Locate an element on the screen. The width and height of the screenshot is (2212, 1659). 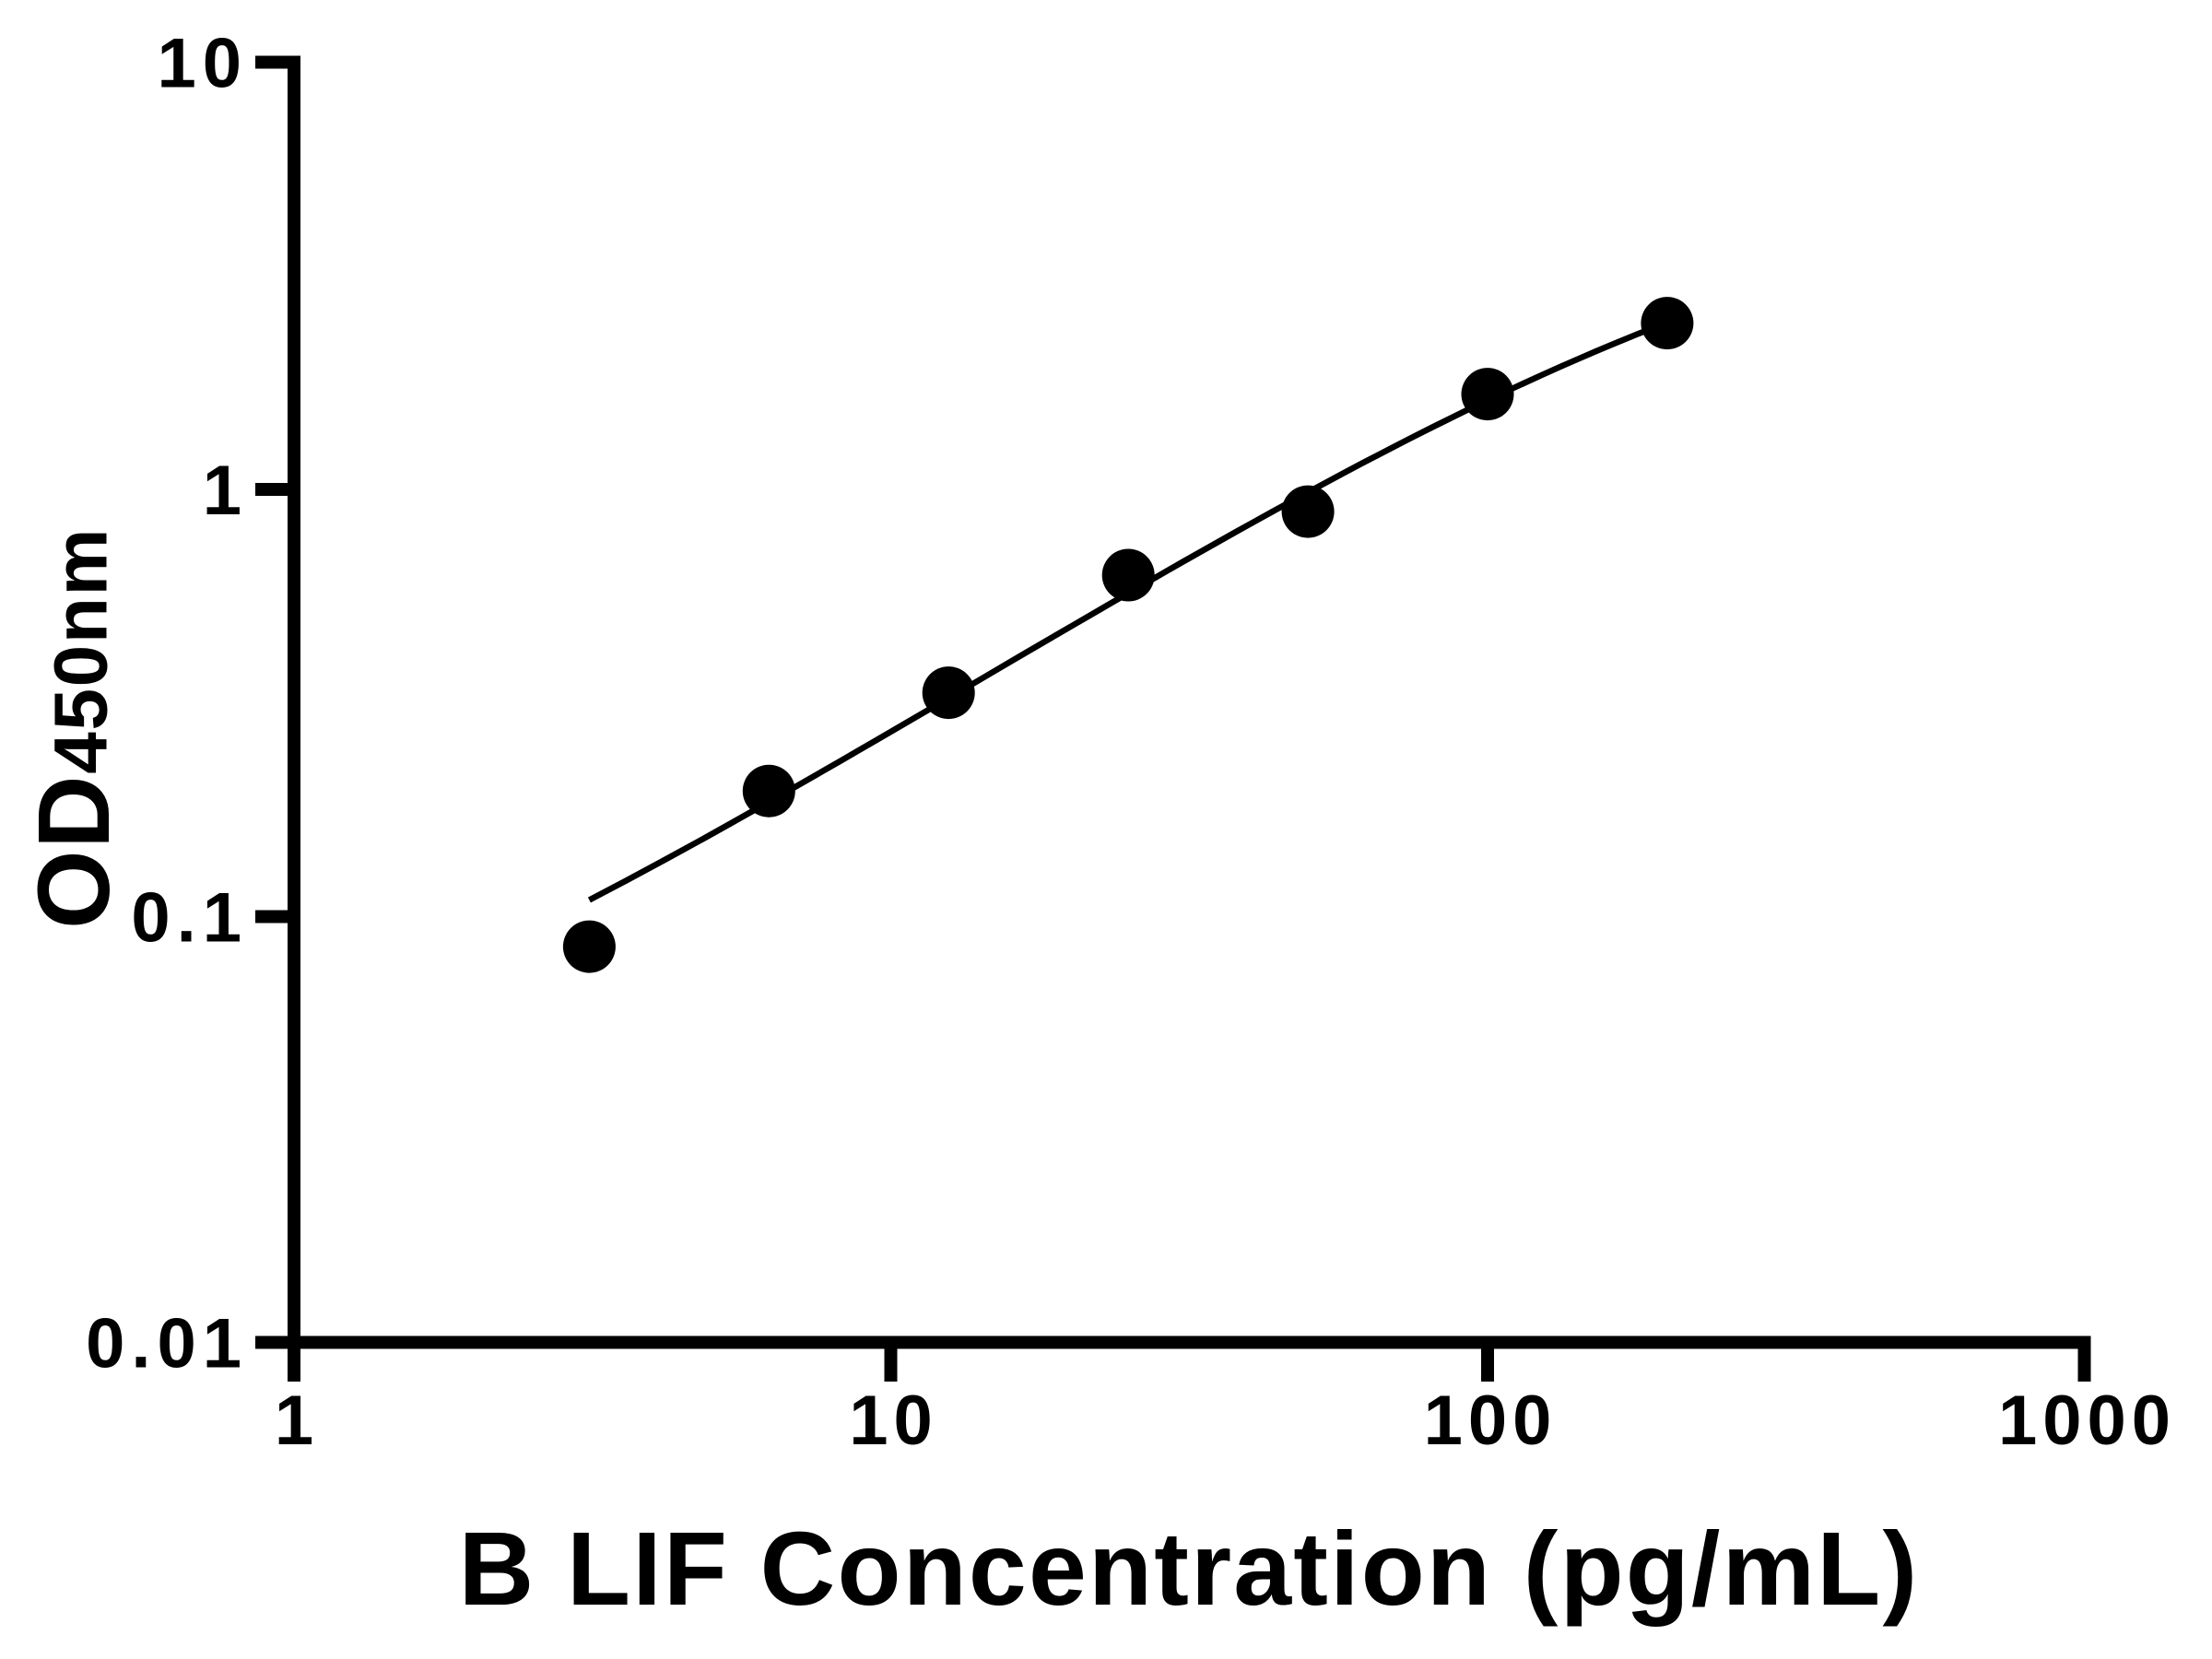
svg-text: 1000 is located at coordinates (2087, 1421).